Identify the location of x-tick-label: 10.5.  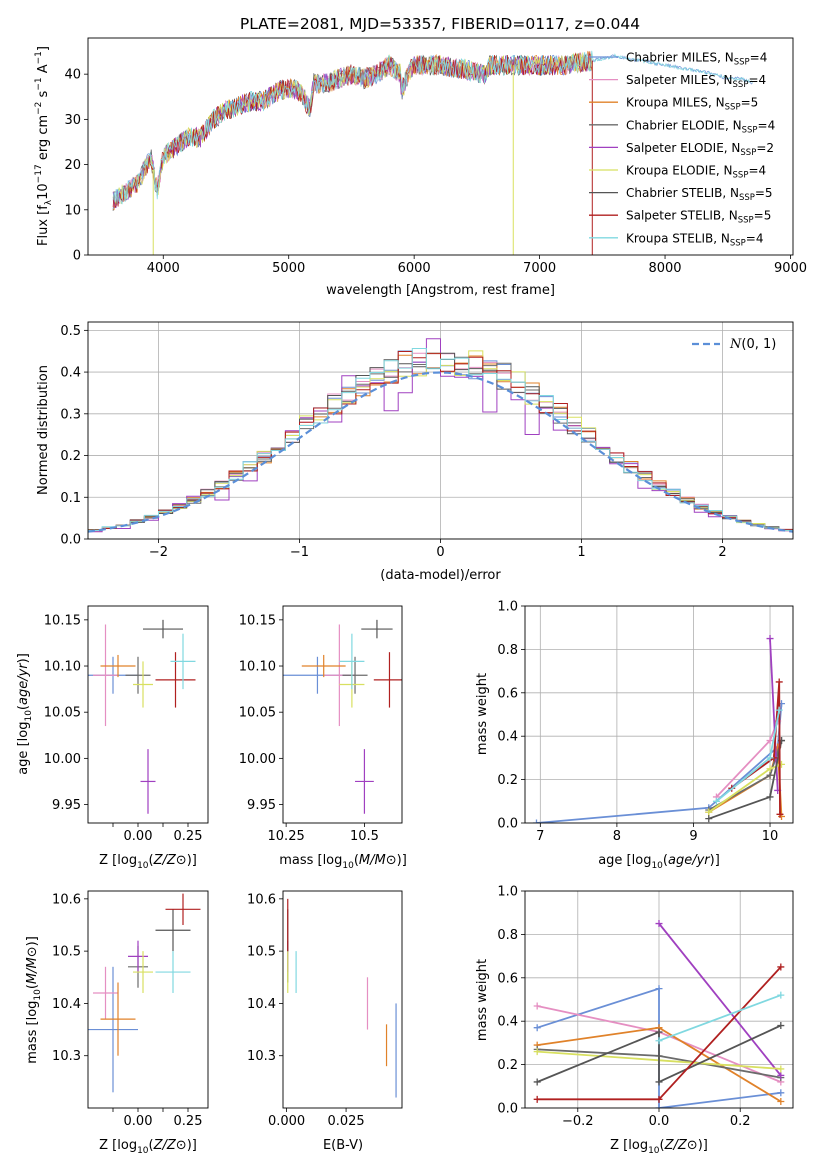
(364, 836).